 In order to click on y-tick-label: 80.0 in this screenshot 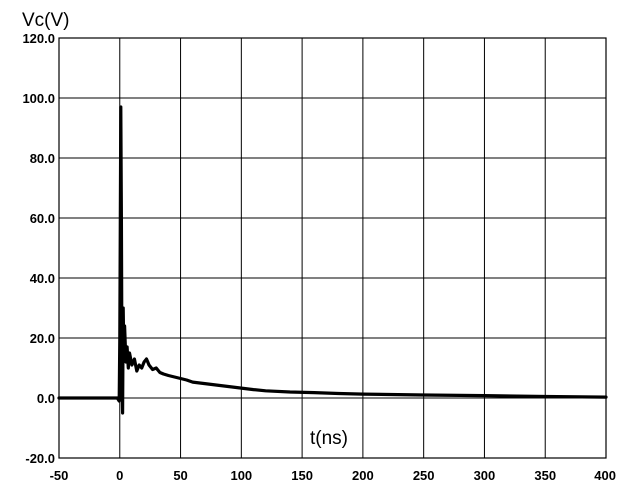, I will do `click(42, 158)`.